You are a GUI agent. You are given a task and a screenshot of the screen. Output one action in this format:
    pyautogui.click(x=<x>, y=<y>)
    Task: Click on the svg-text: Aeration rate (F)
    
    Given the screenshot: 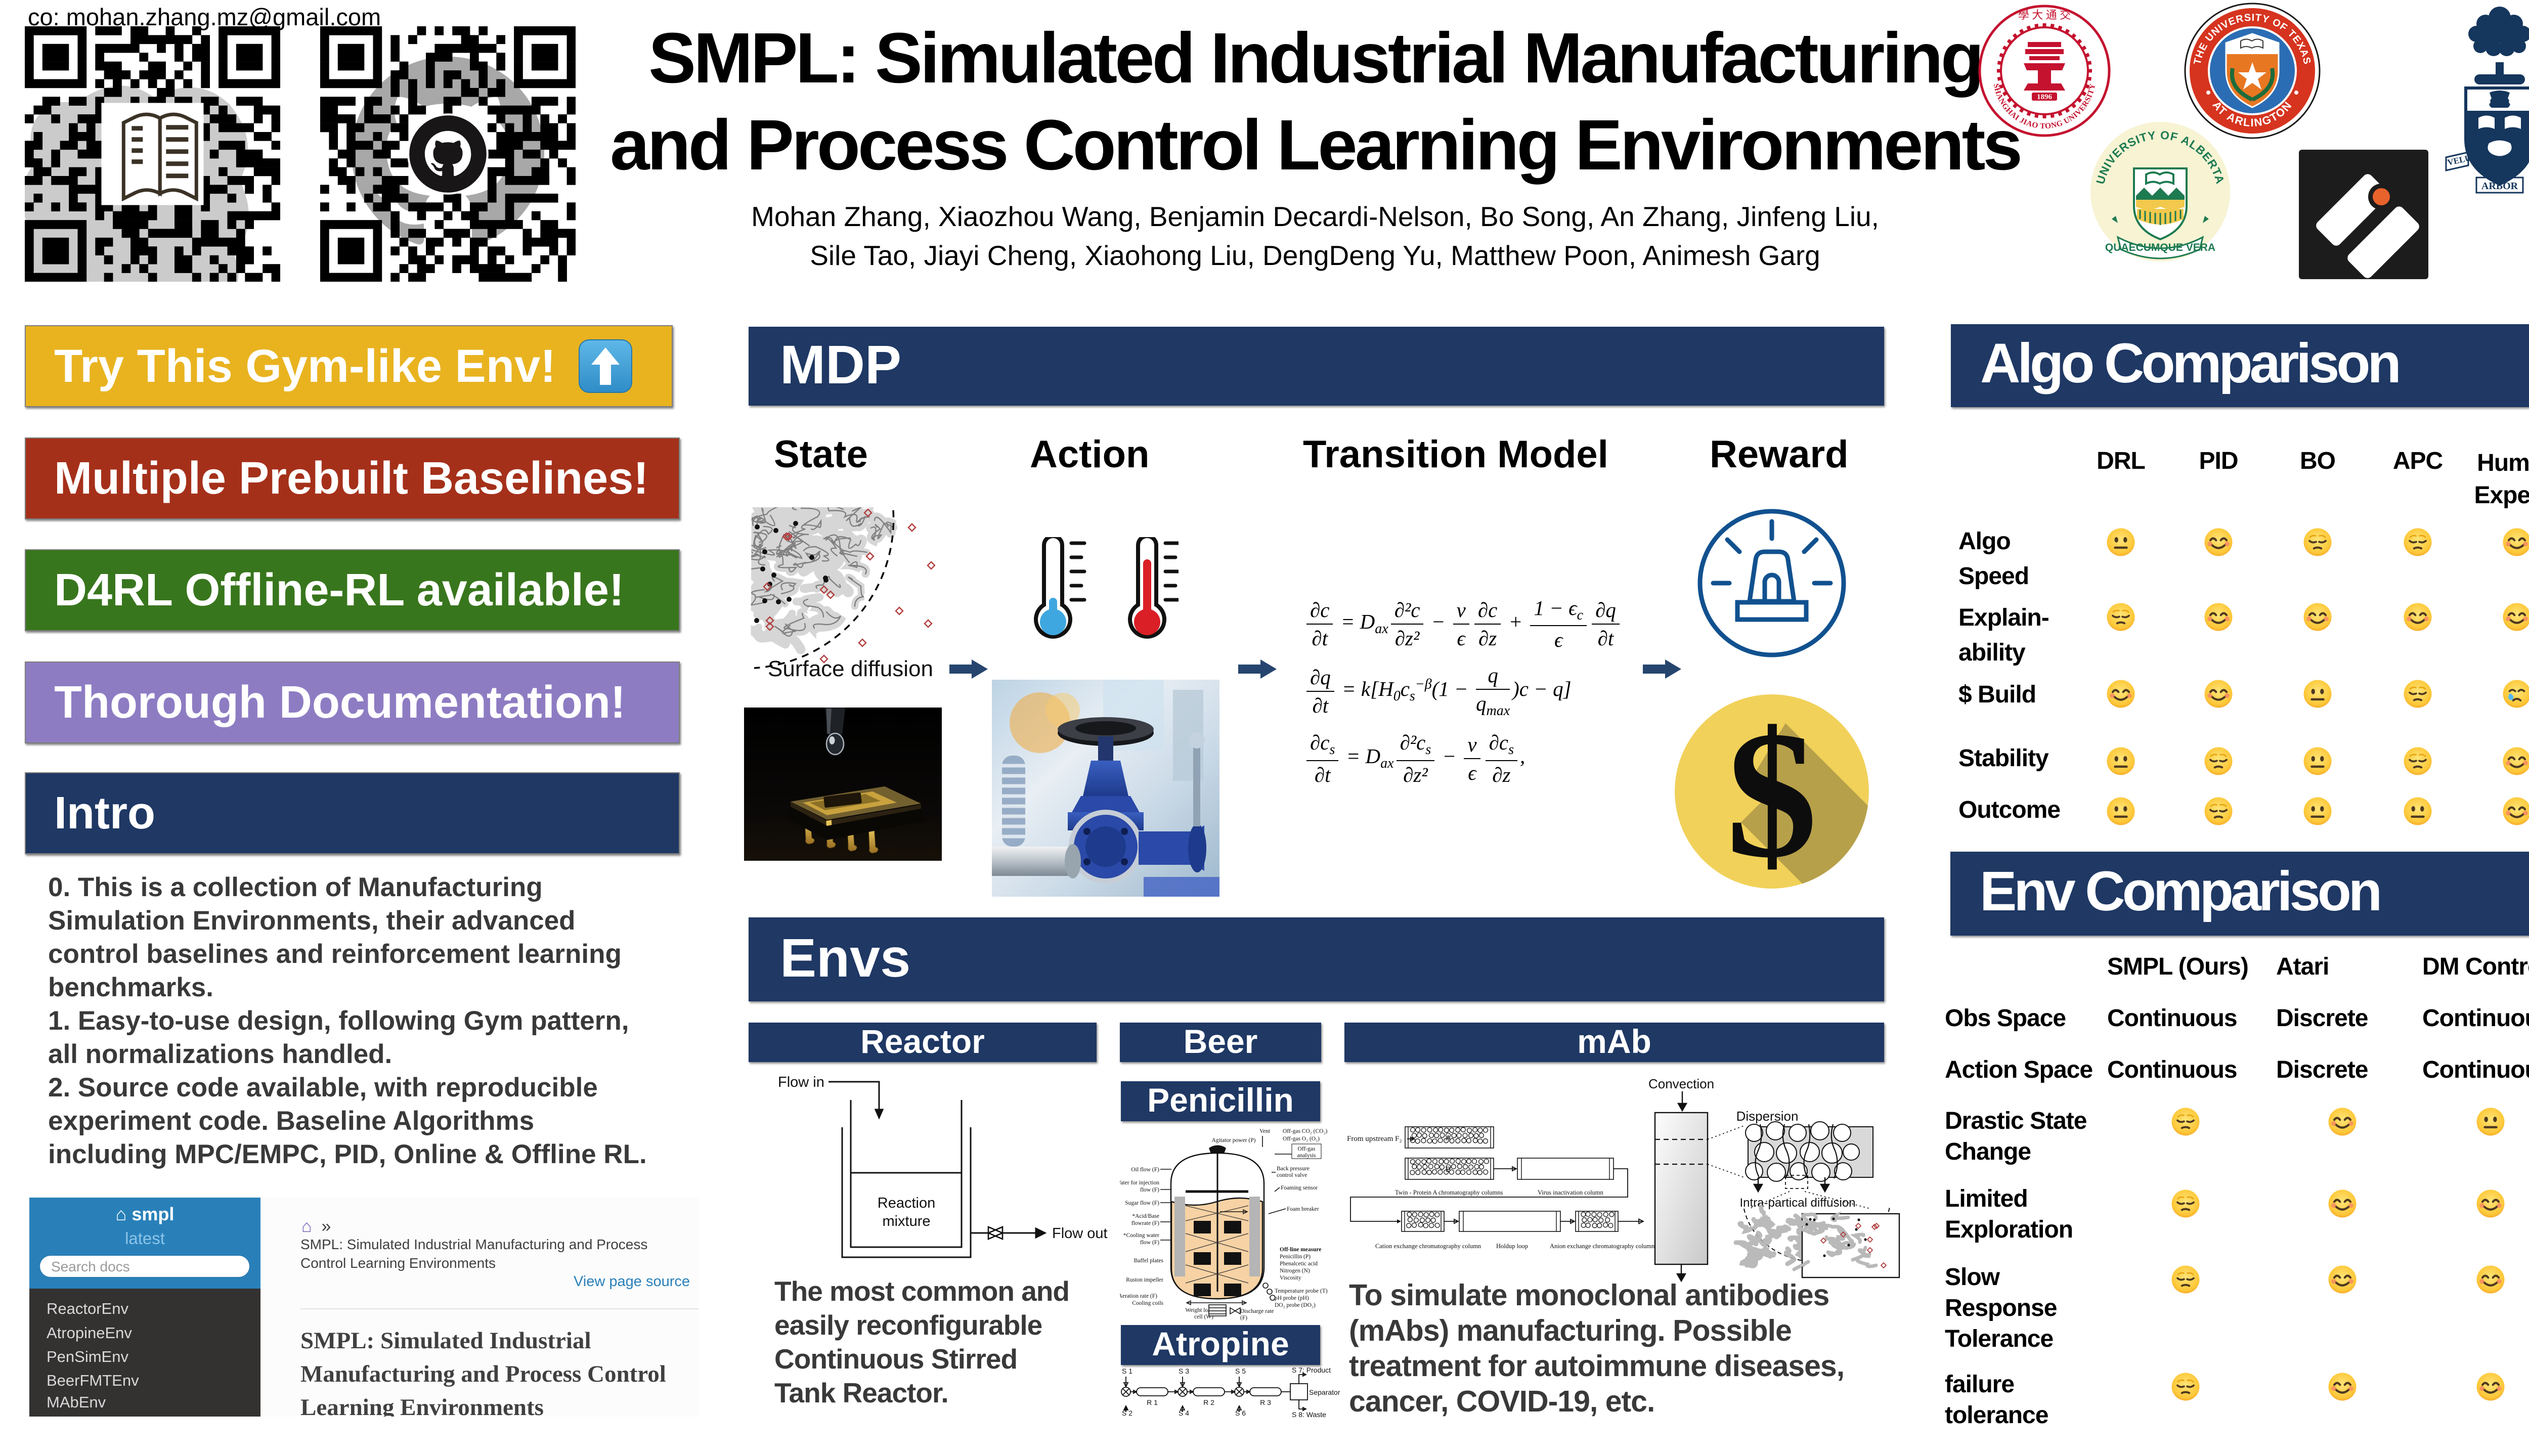 What is the action you would take?
    pyautogui.click(x=1138, y=1296)
    